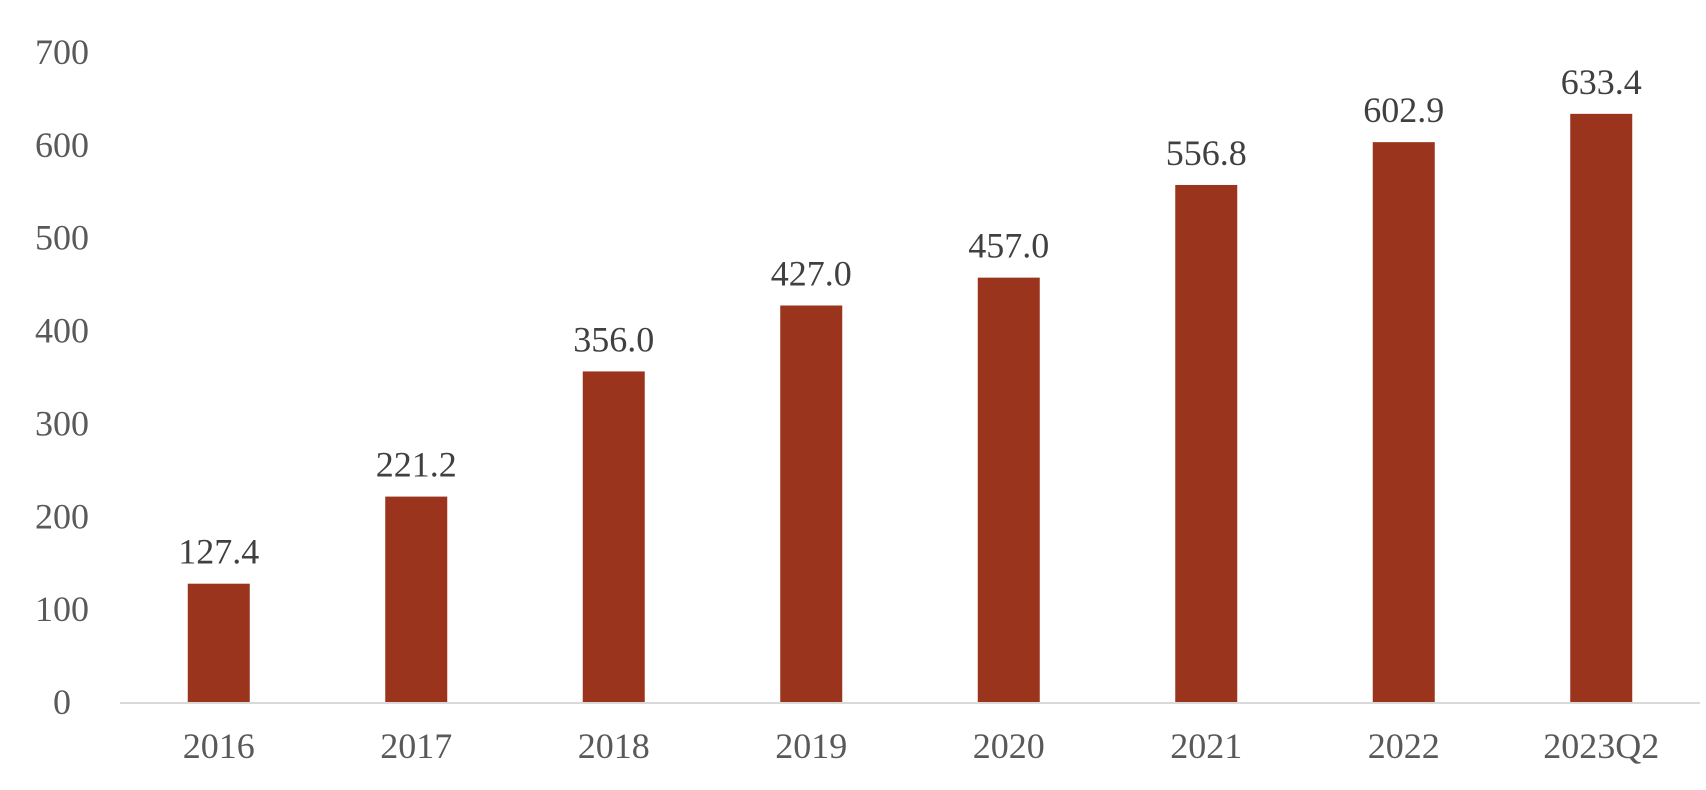  Describe the element at coordinates (1403, 422) in the screenshot. I see `bar-2022` at that location.